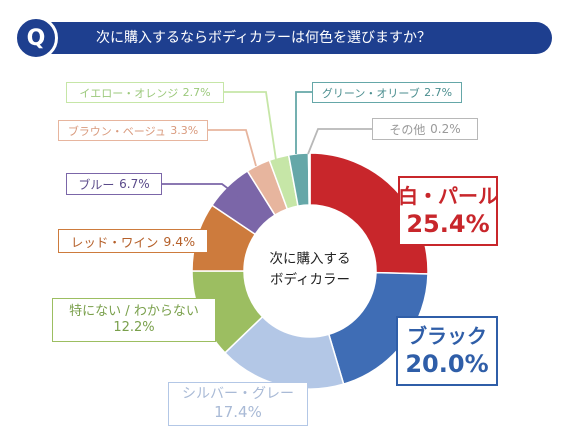 The image size is (567, 448). Describe the element at coordinates (447, 335) in the screenshot. I see `label-name-black: ブラック` at that location.